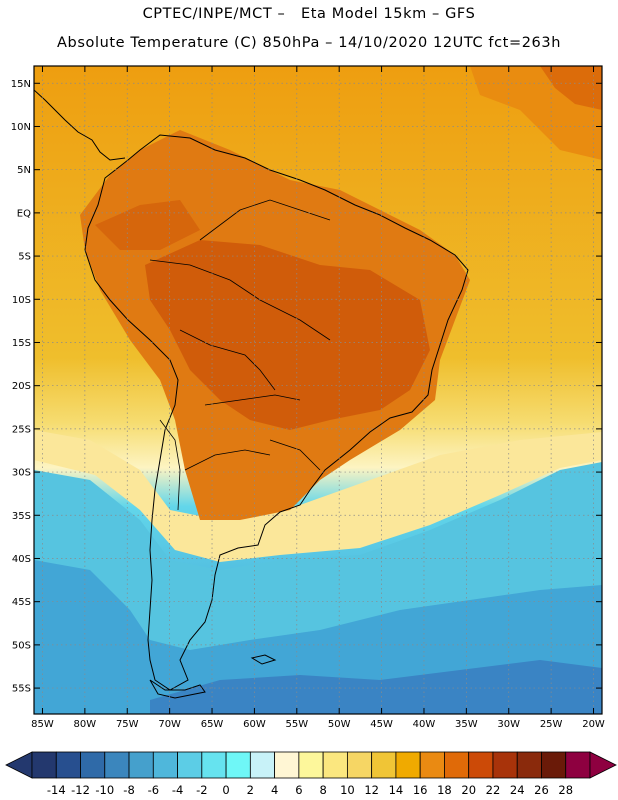 This screenshot has width=618, height=800. Describe the element at coordinates (225, 790) in the screenshot. I see `colorbar-tick-label: 0` at that location.